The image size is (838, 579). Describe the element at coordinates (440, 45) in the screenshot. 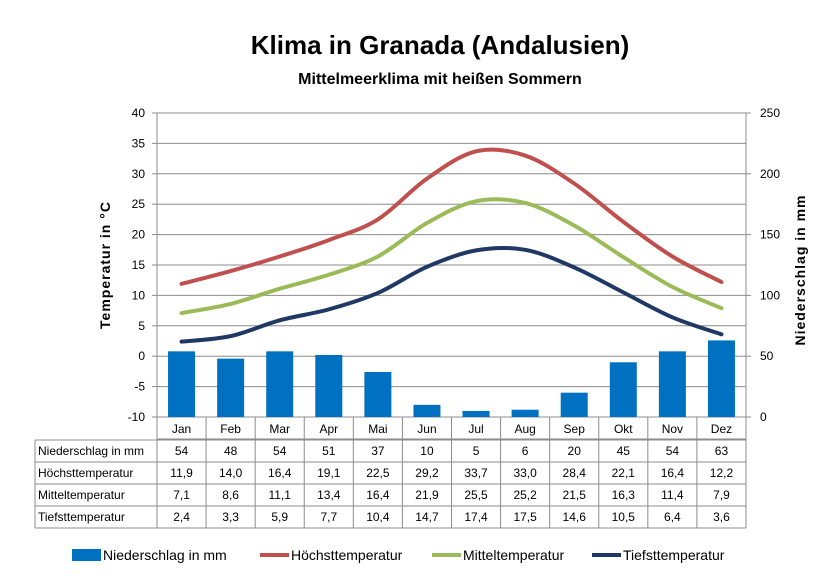

I see `chart-title: Klima in Granada (Andalusien)` at that location.